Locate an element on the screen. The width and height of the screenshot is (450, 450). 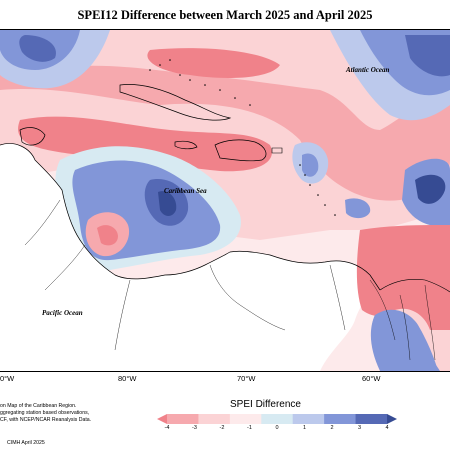
cuba-outline is located at coordinates (175, 102).